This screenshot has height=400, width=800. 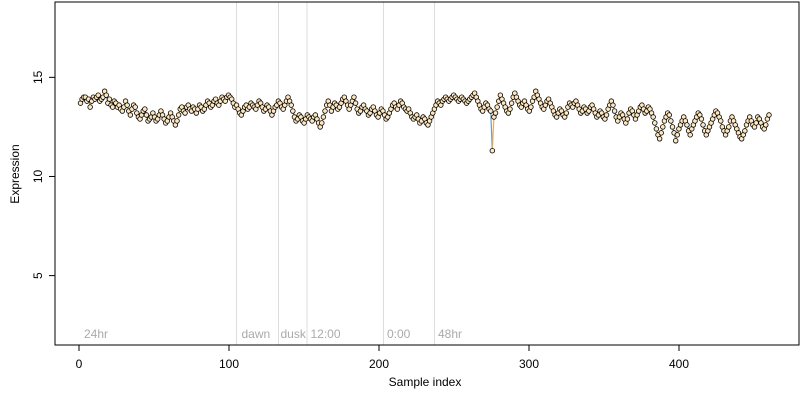 I want to click on y-tick-label: 10, so click(x=38, y=176).